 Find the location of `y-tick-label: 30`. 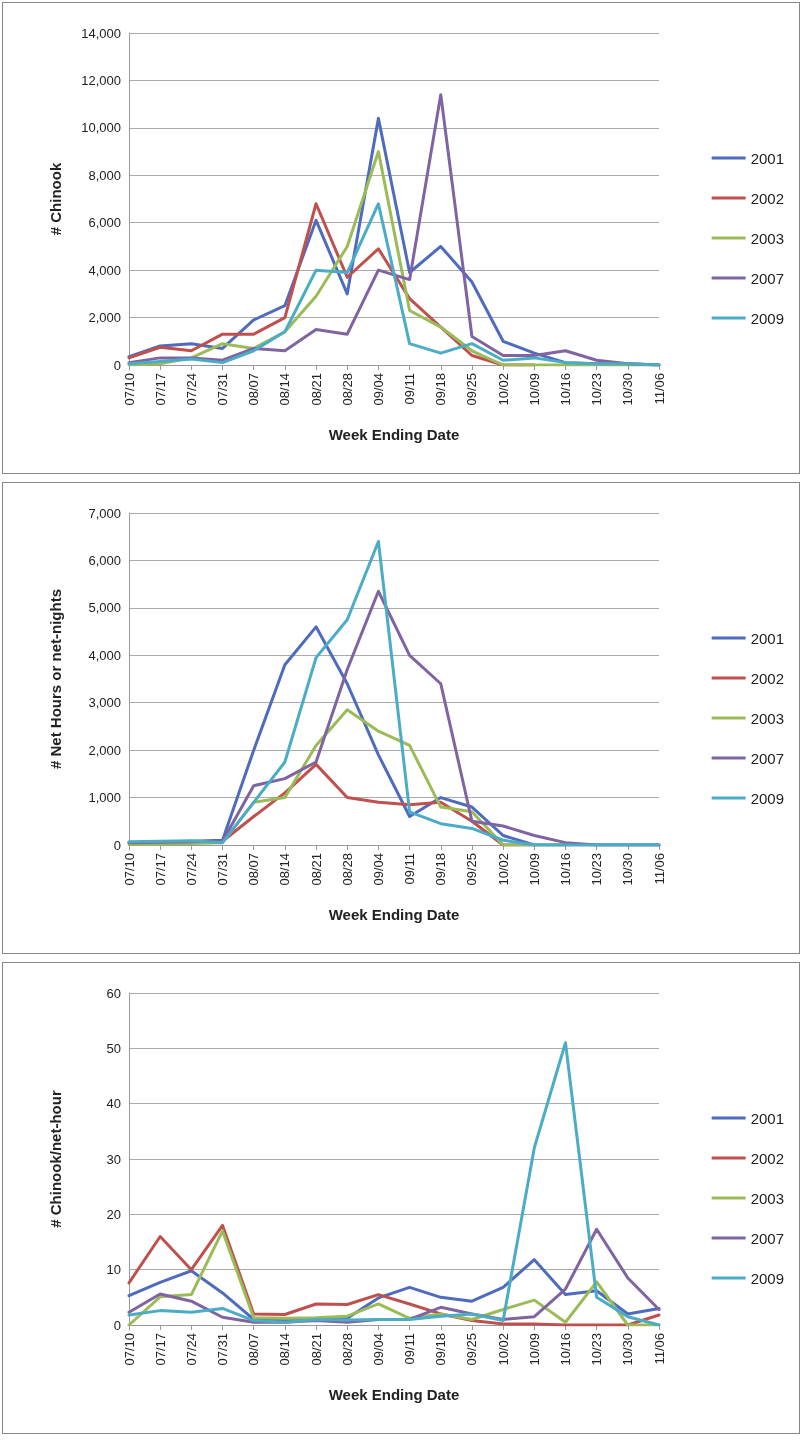

y-tick-label: 30 is located at coordinates (113, 1159).